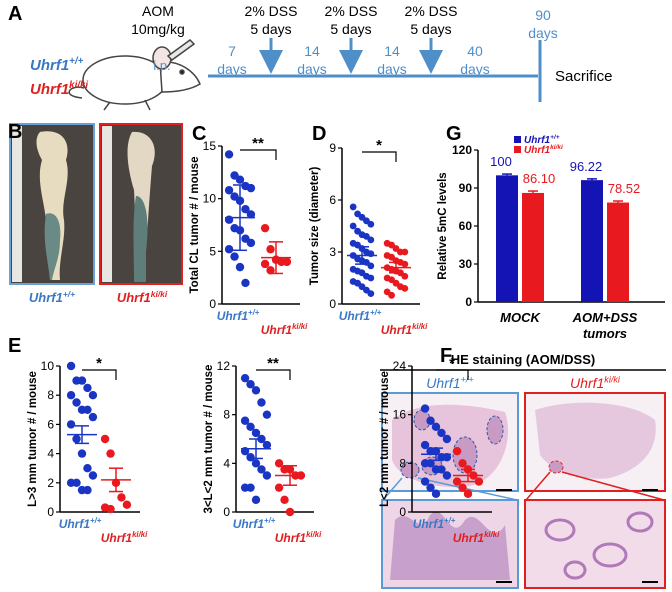  Describe the element at coordinates (624, 188) in the screenshot. I see `value-label: 78.52` at that location.